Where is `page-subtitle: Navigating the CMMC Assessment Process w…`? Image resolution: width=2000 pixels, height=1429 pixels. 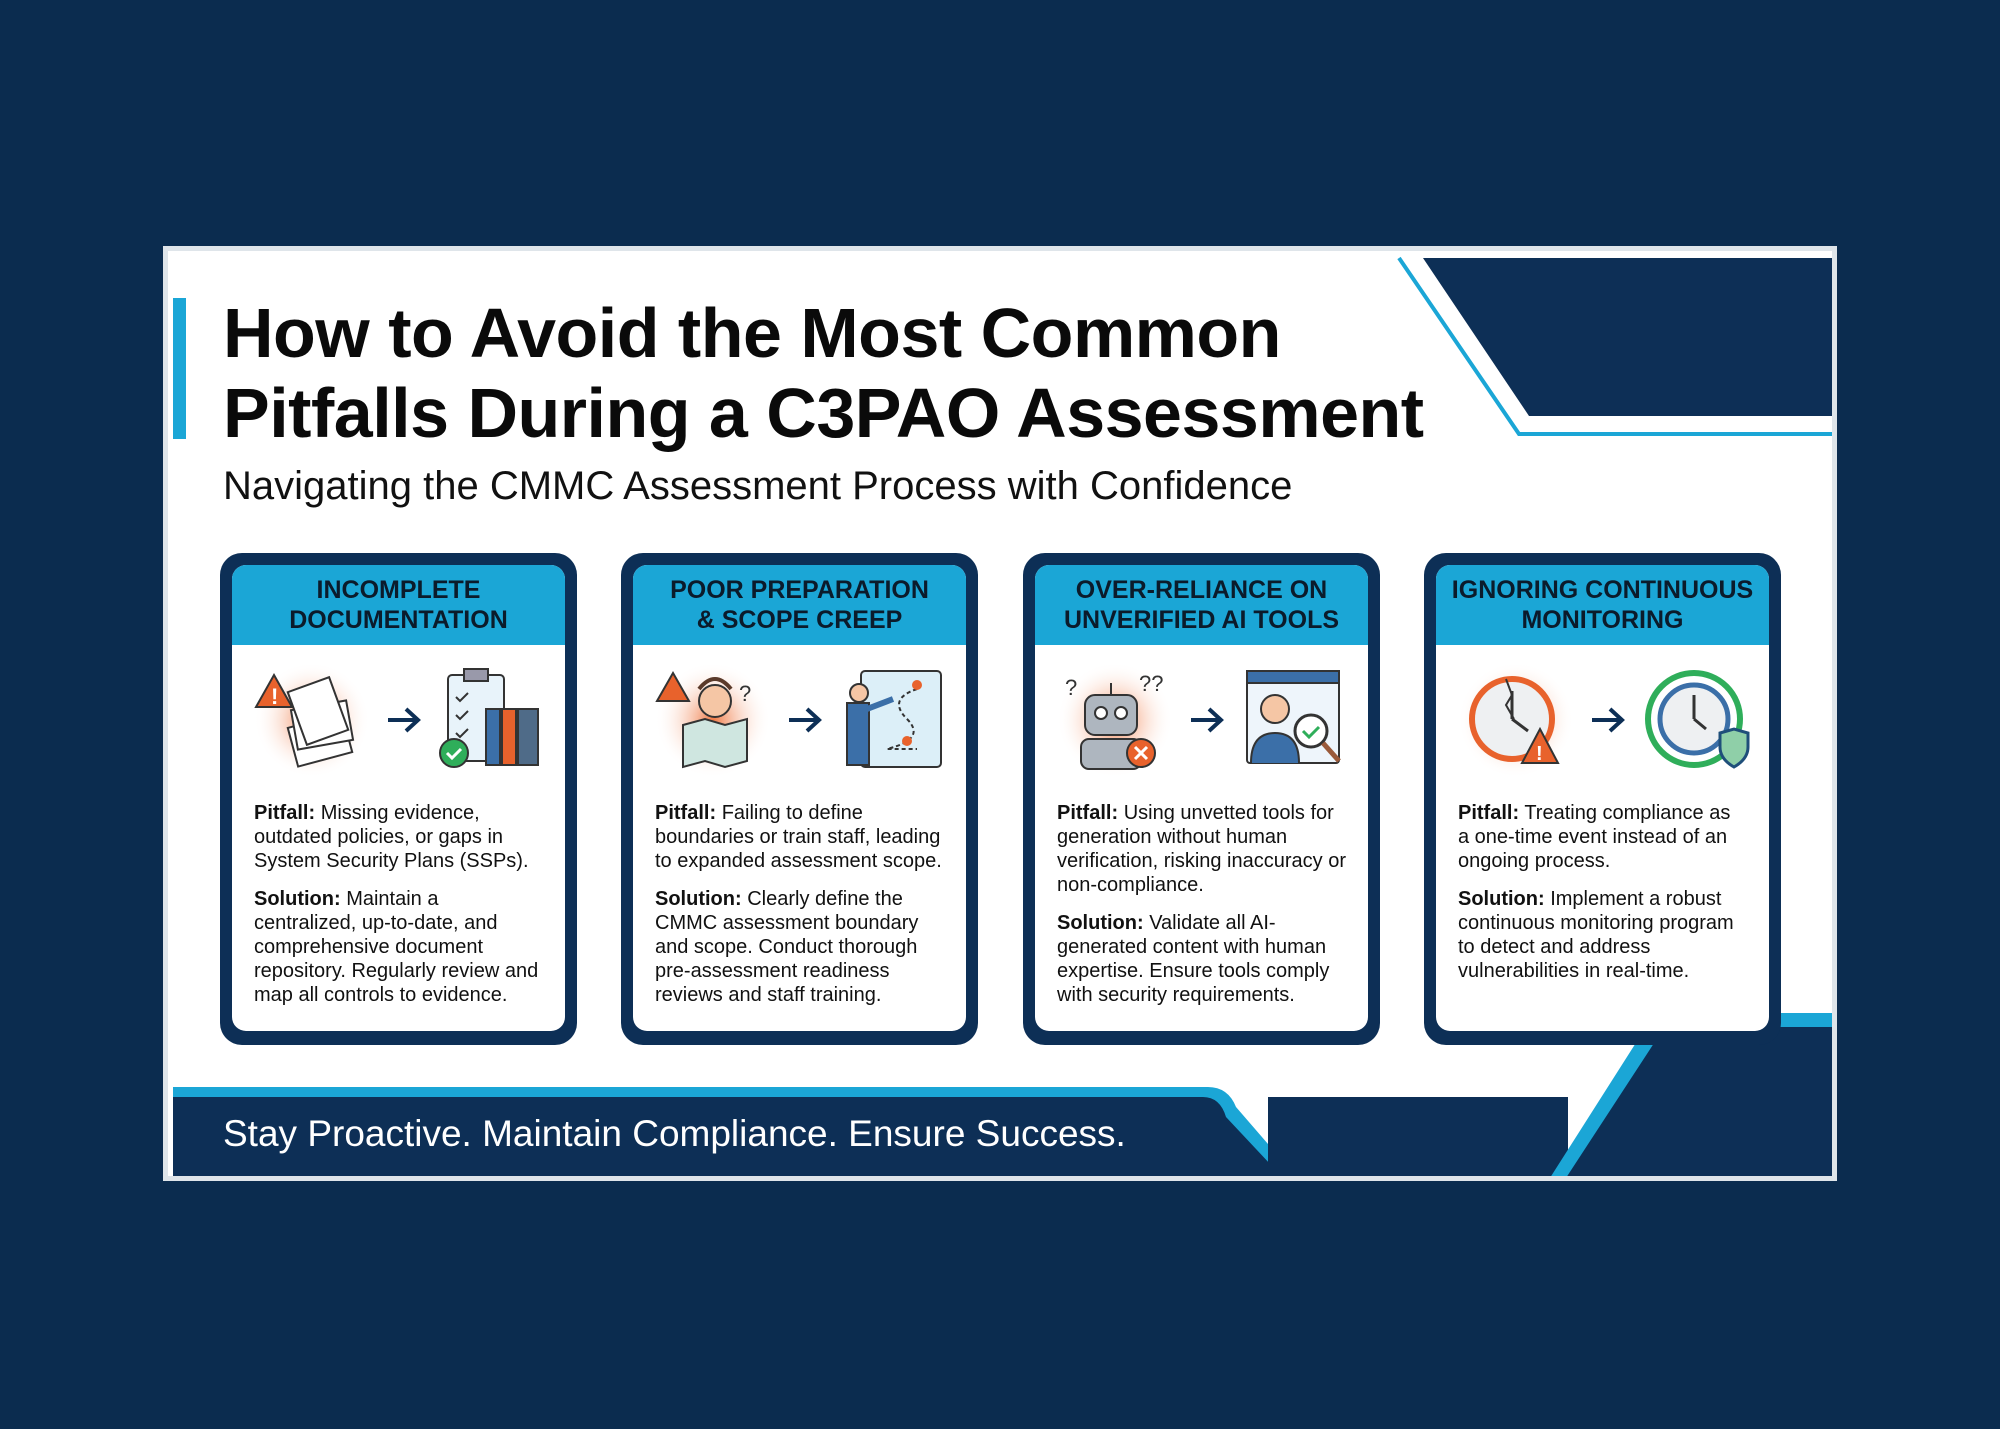
page-subtitle: Navigating the CMMC Assessment Process w… is located at coordinates (758, 486).